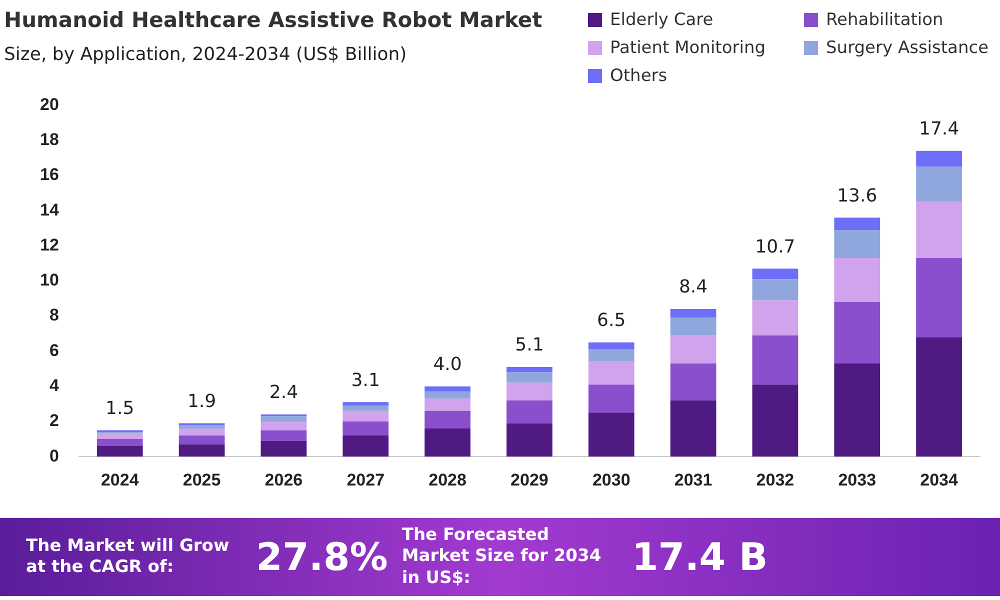 Image resolution: width=1000 pixels, height=600 pixels. Describe the element at coordinates (611, 480) in the screenshot. I see `x-tick-label: 2030` at that location.